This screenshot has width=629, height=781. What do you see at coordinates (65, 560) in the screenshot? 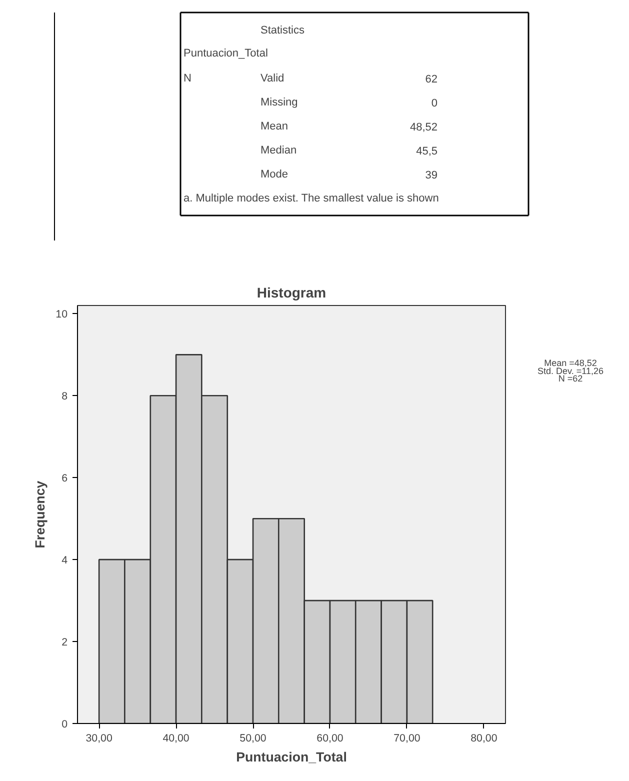
I see `y-tick-label: 4` at bounding box center [65, 560].